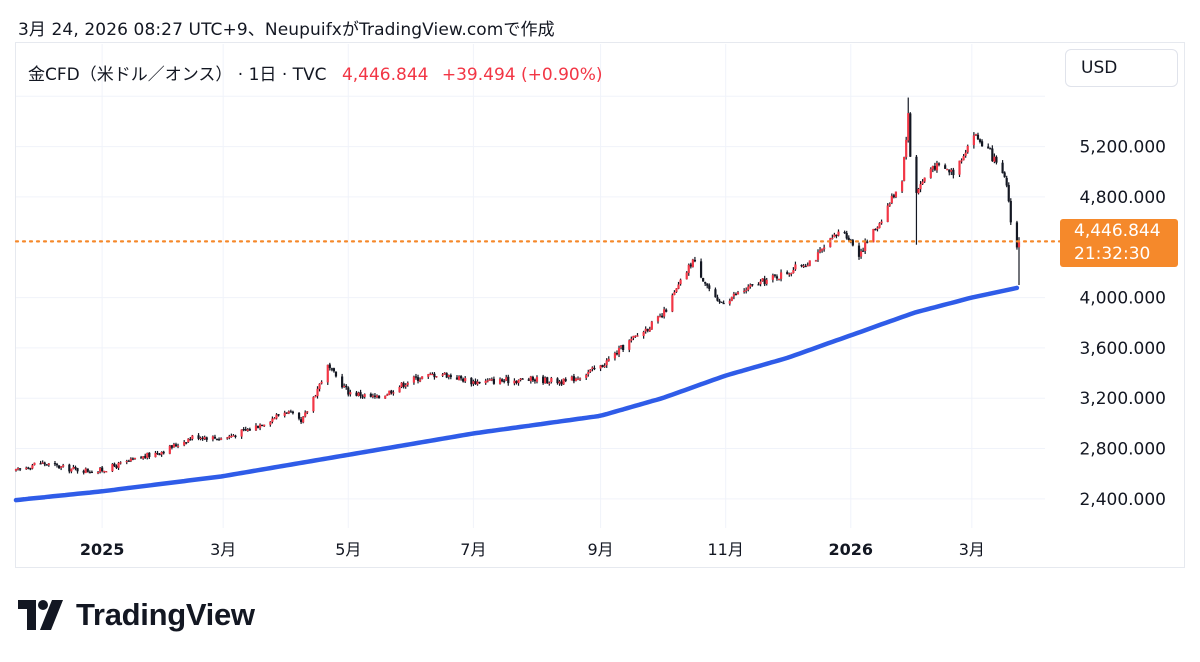 The image size is (1200, 662). What do you see at coordinates (532, 549) in the screenshot?
I see `x-axis: 2025 3月 5月 7月 9月 11月 2026 3月` at bounding box center [532, 549].